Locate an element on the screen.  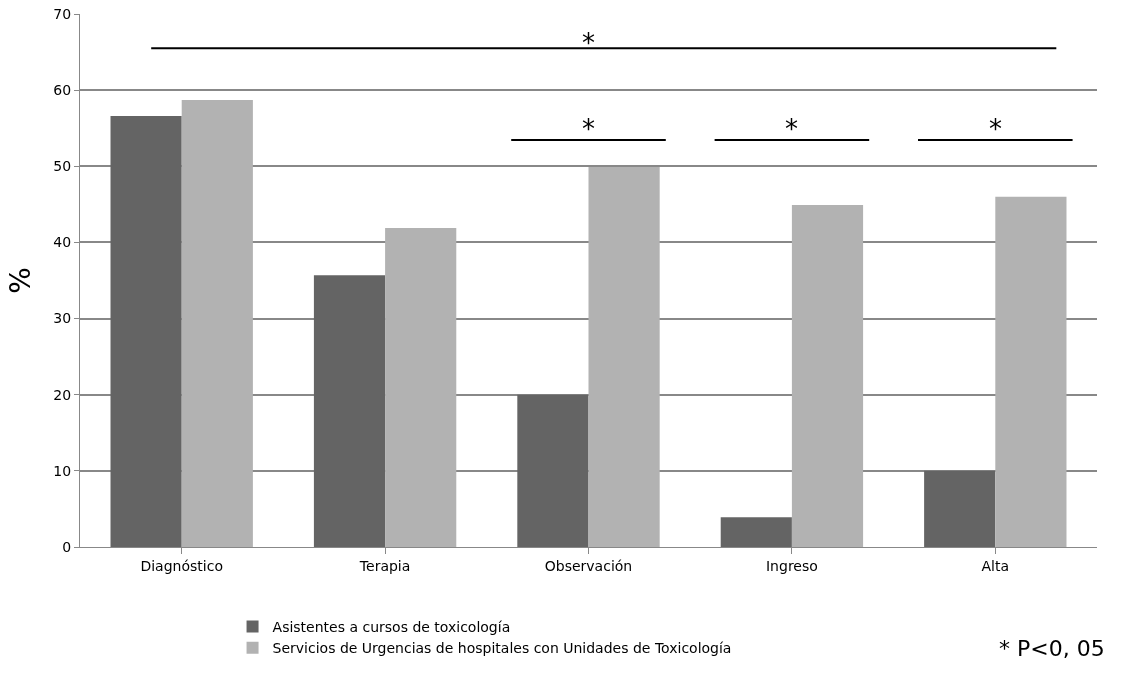
y-tick-label: 60 is located at coordinates (62, 90).